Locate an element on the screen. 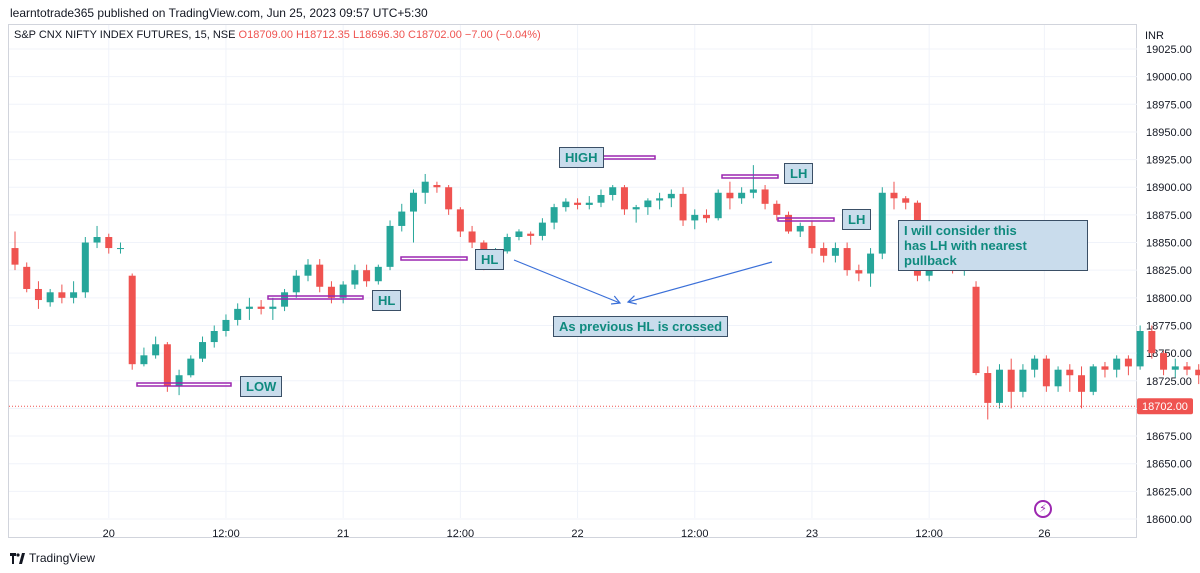  legend-low: L18696.30 is located at coordinates (378, 35).